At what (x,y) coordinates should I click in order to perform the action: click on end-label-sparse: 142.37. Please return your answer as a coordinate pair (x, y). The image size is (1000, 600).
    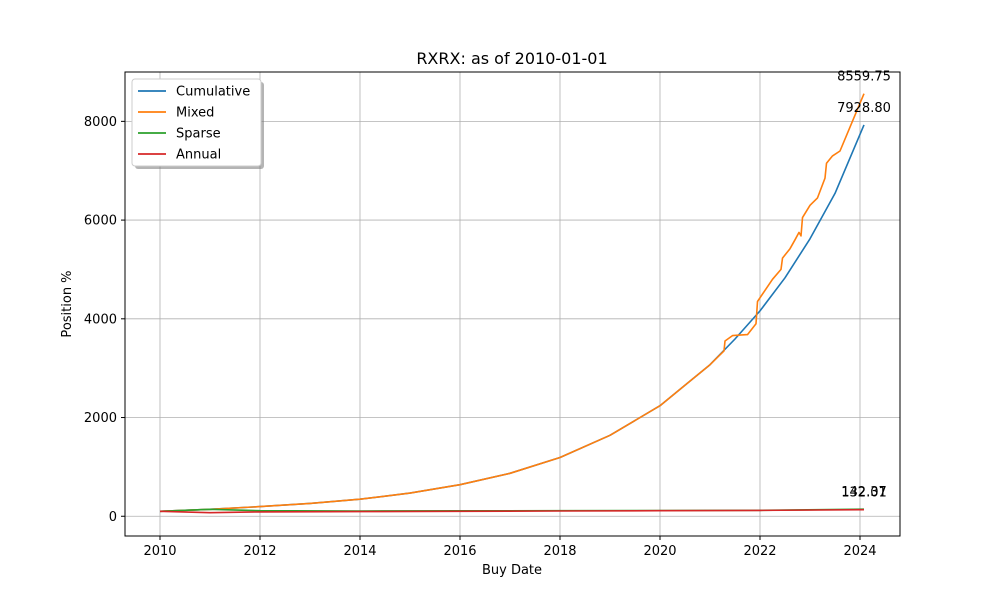
    Looking at the image, I should click on (864, 492).